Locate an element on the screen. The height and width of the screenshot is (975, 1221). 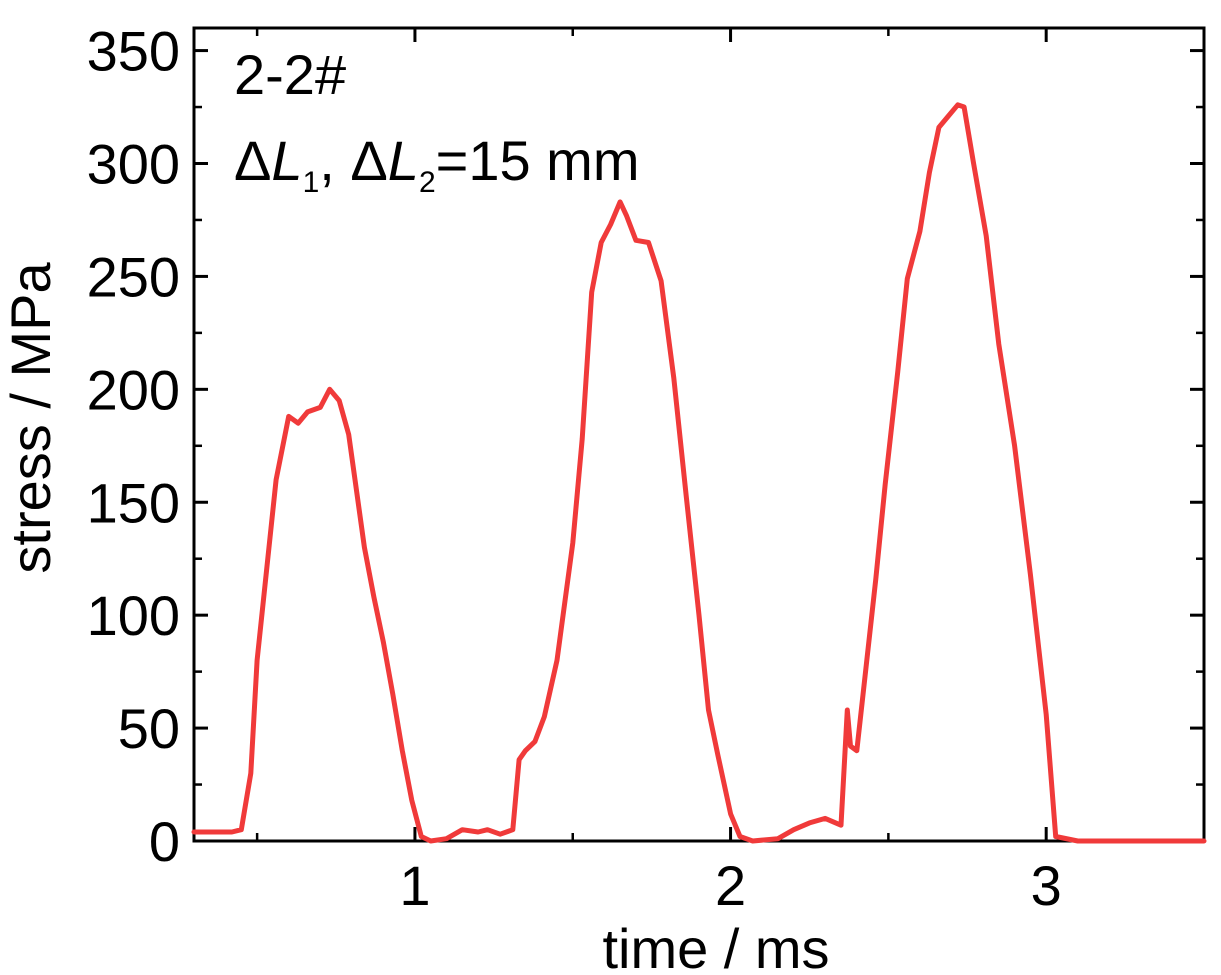
y-tick-label: 0 is located at coordinates (164, 841).